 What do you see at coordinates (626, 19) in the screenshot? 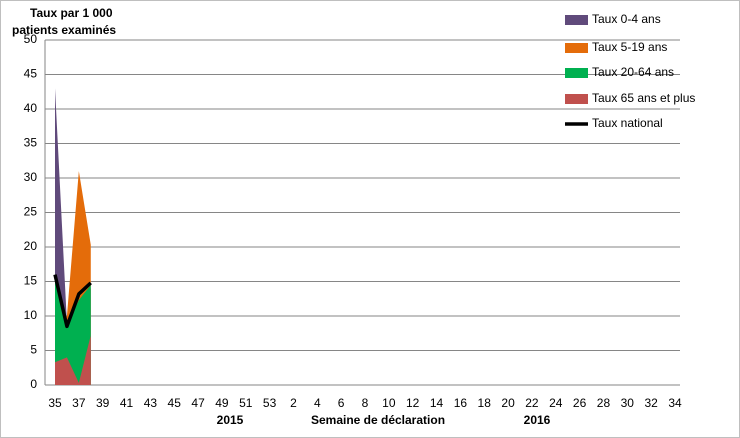
I see `legend-label: Taux 0-4 ans` at bounding box center [626, 19].